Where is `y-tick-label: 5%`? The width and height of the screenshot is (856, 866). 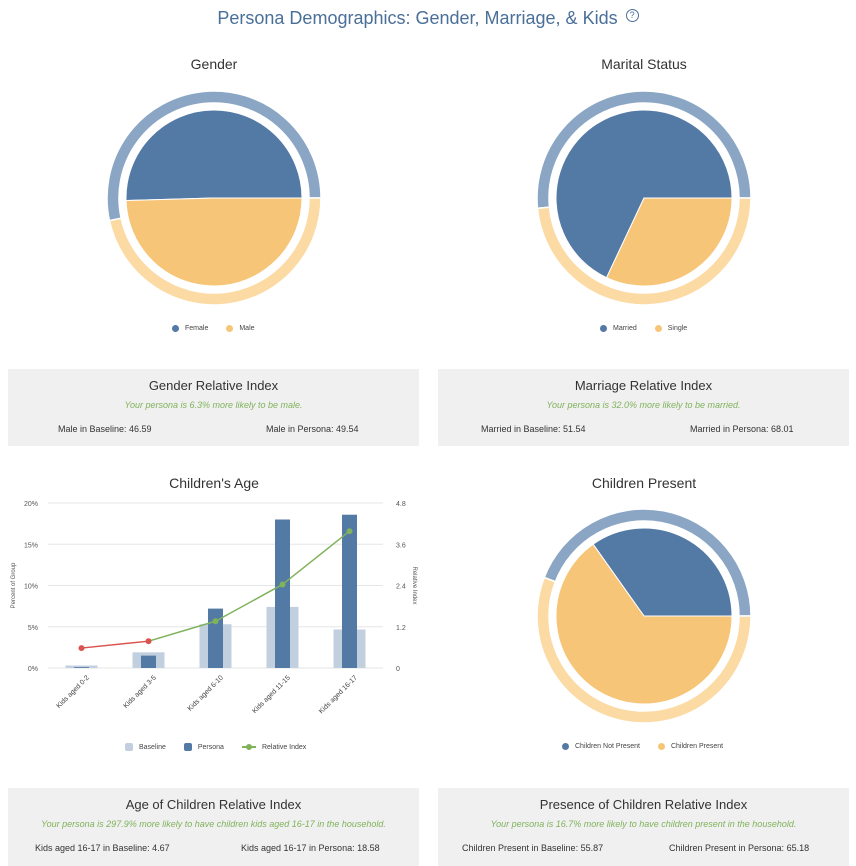 y-tick-label: 5% is located at coordinates (33, 628).